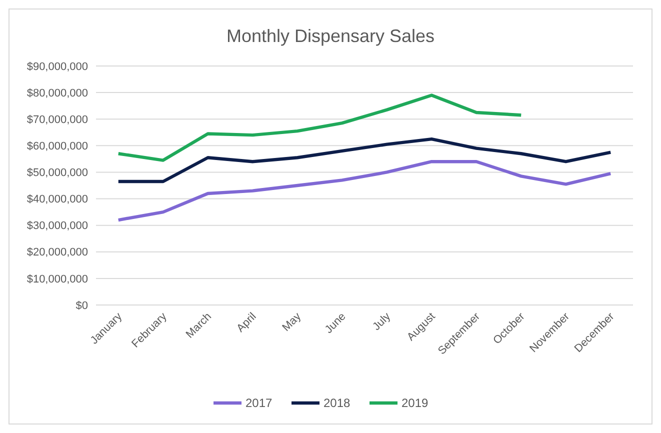 This screenshot has height=433, width=661. Describe the element at coordinates (292, 322) in the screenshot. I see `x-tick-label: May` at that location.